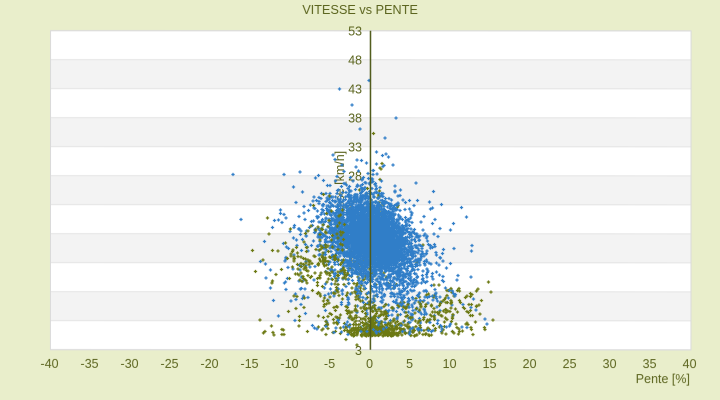  I want to click on svg-text: -15, so click(250, 364).